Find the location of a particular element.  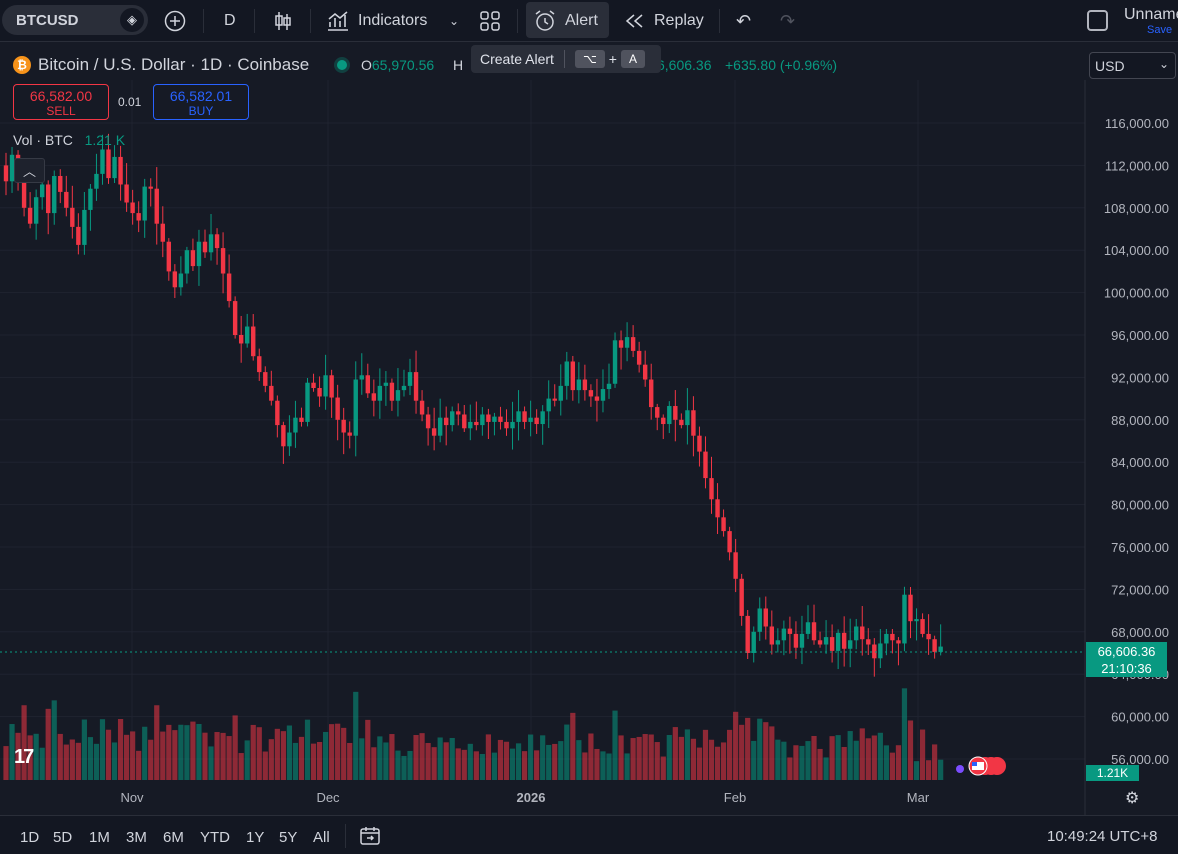

interval-button: D is located at coordinates (230, 21).